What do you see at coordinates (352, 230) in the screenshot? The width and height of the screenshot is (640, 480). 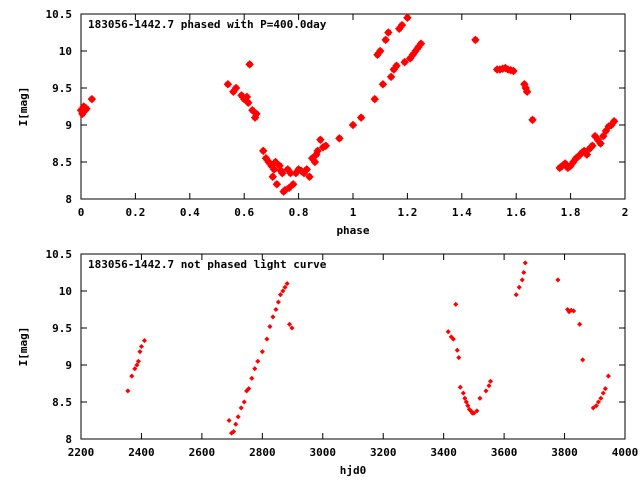 I see `phased-x-axis-label: phase` at bounding box center [352, 230].